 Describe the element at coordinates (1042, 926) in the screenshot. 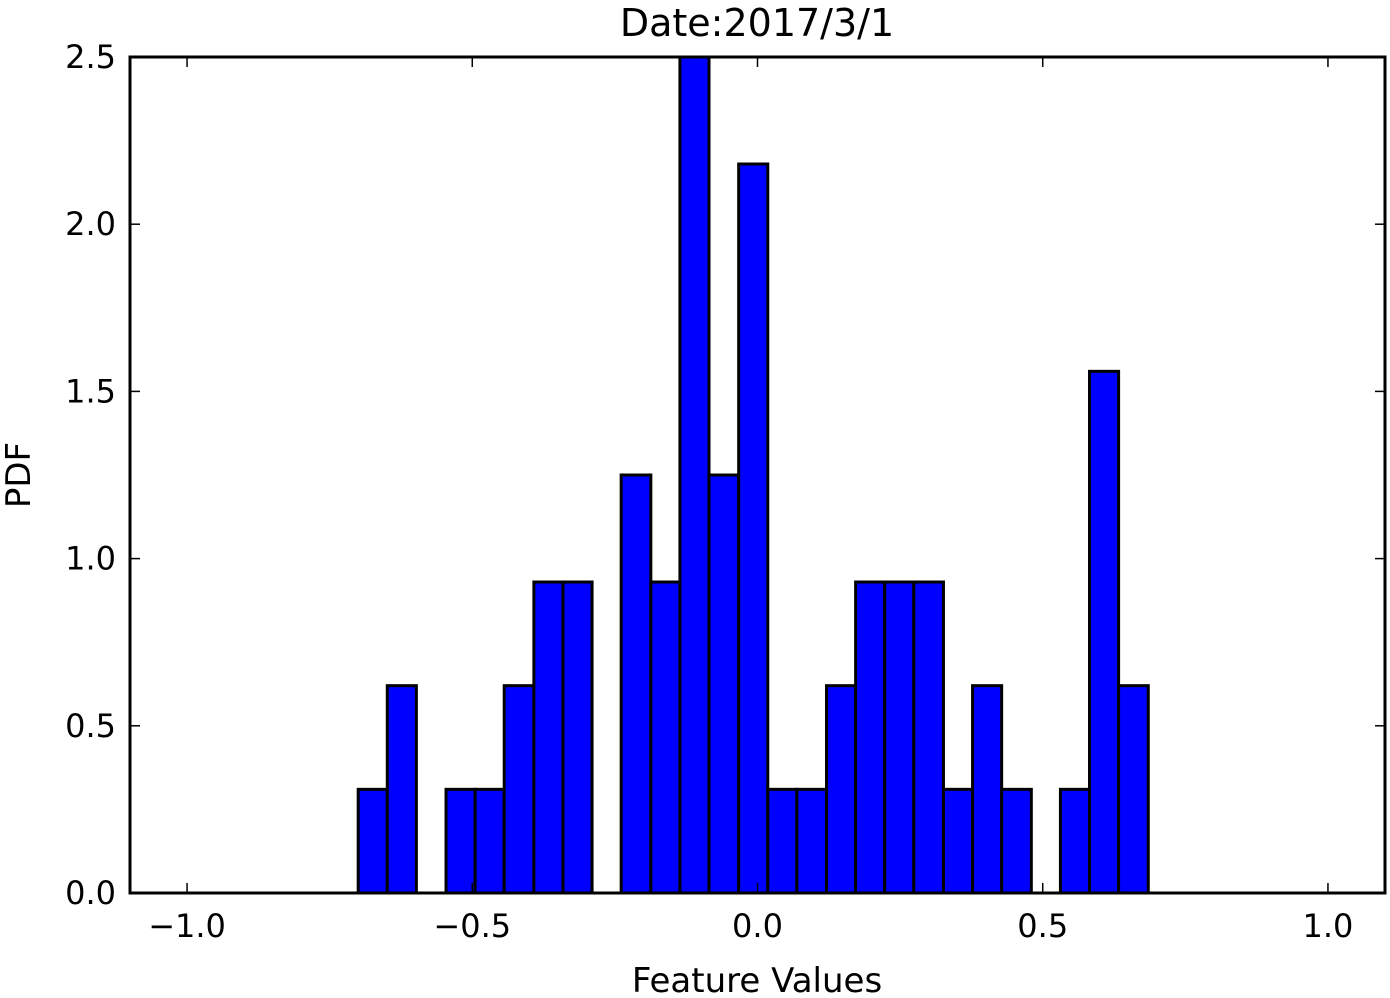

I see `x-tick-label: 0.5` at that location.